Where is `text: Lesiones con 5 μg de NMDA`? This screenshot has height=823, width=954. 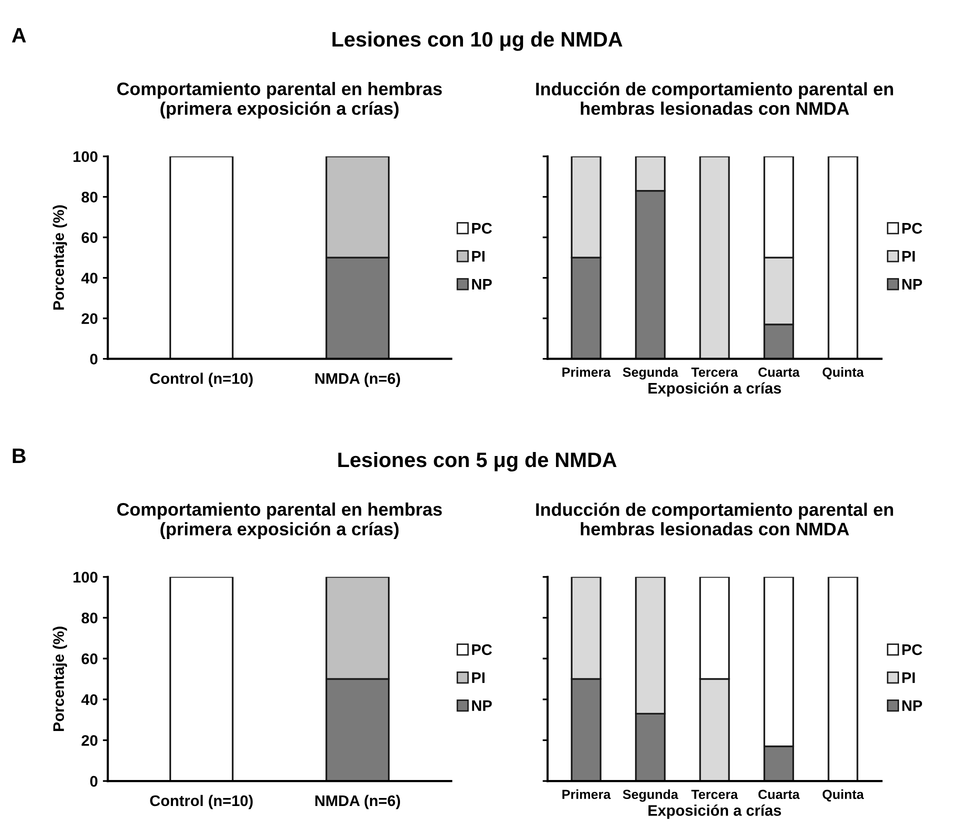
text: Lesiones con 5 μg de NMDA is located at coordinates (477, 462).